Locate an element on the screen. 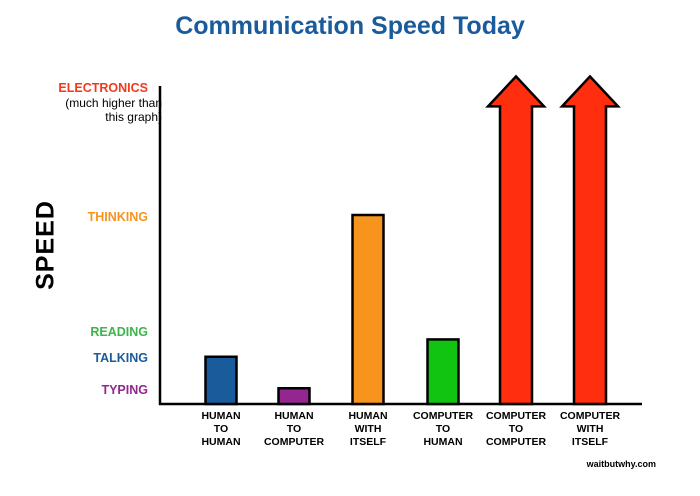  electronics-note: (much higher than this graph) is located at coordinates (113, 110).